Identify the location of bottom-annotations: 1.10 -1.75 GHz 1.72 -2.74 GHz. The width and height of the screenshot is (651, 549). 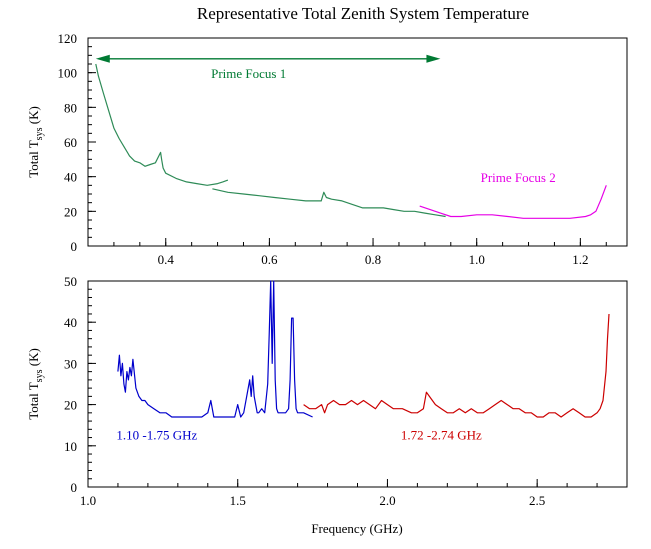
(299, 435).